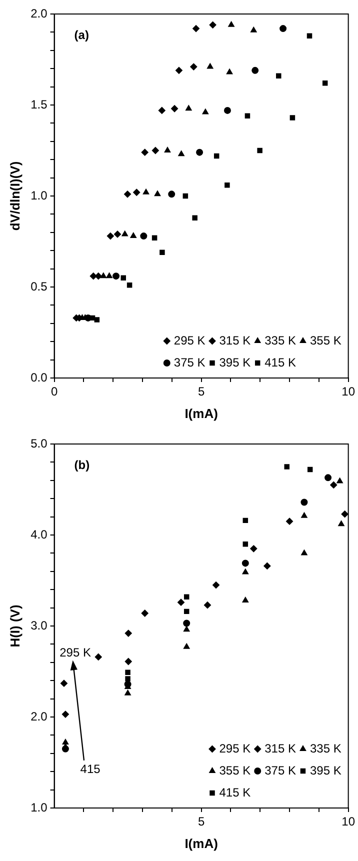  Describe the element at coordinates (75, 653) in the screenshot. I see `annotation: 295 K` at that location.